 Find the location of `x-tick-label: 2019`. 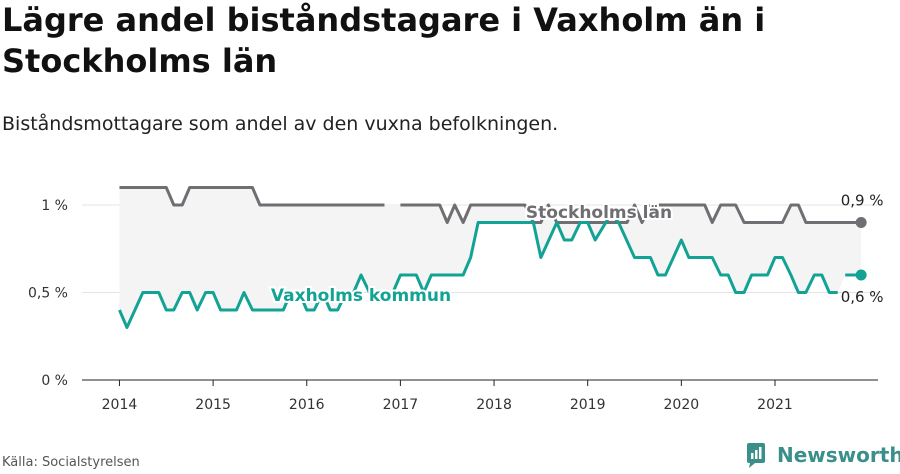

x-tick-label: 2019 is located at coordinates (588, 405).